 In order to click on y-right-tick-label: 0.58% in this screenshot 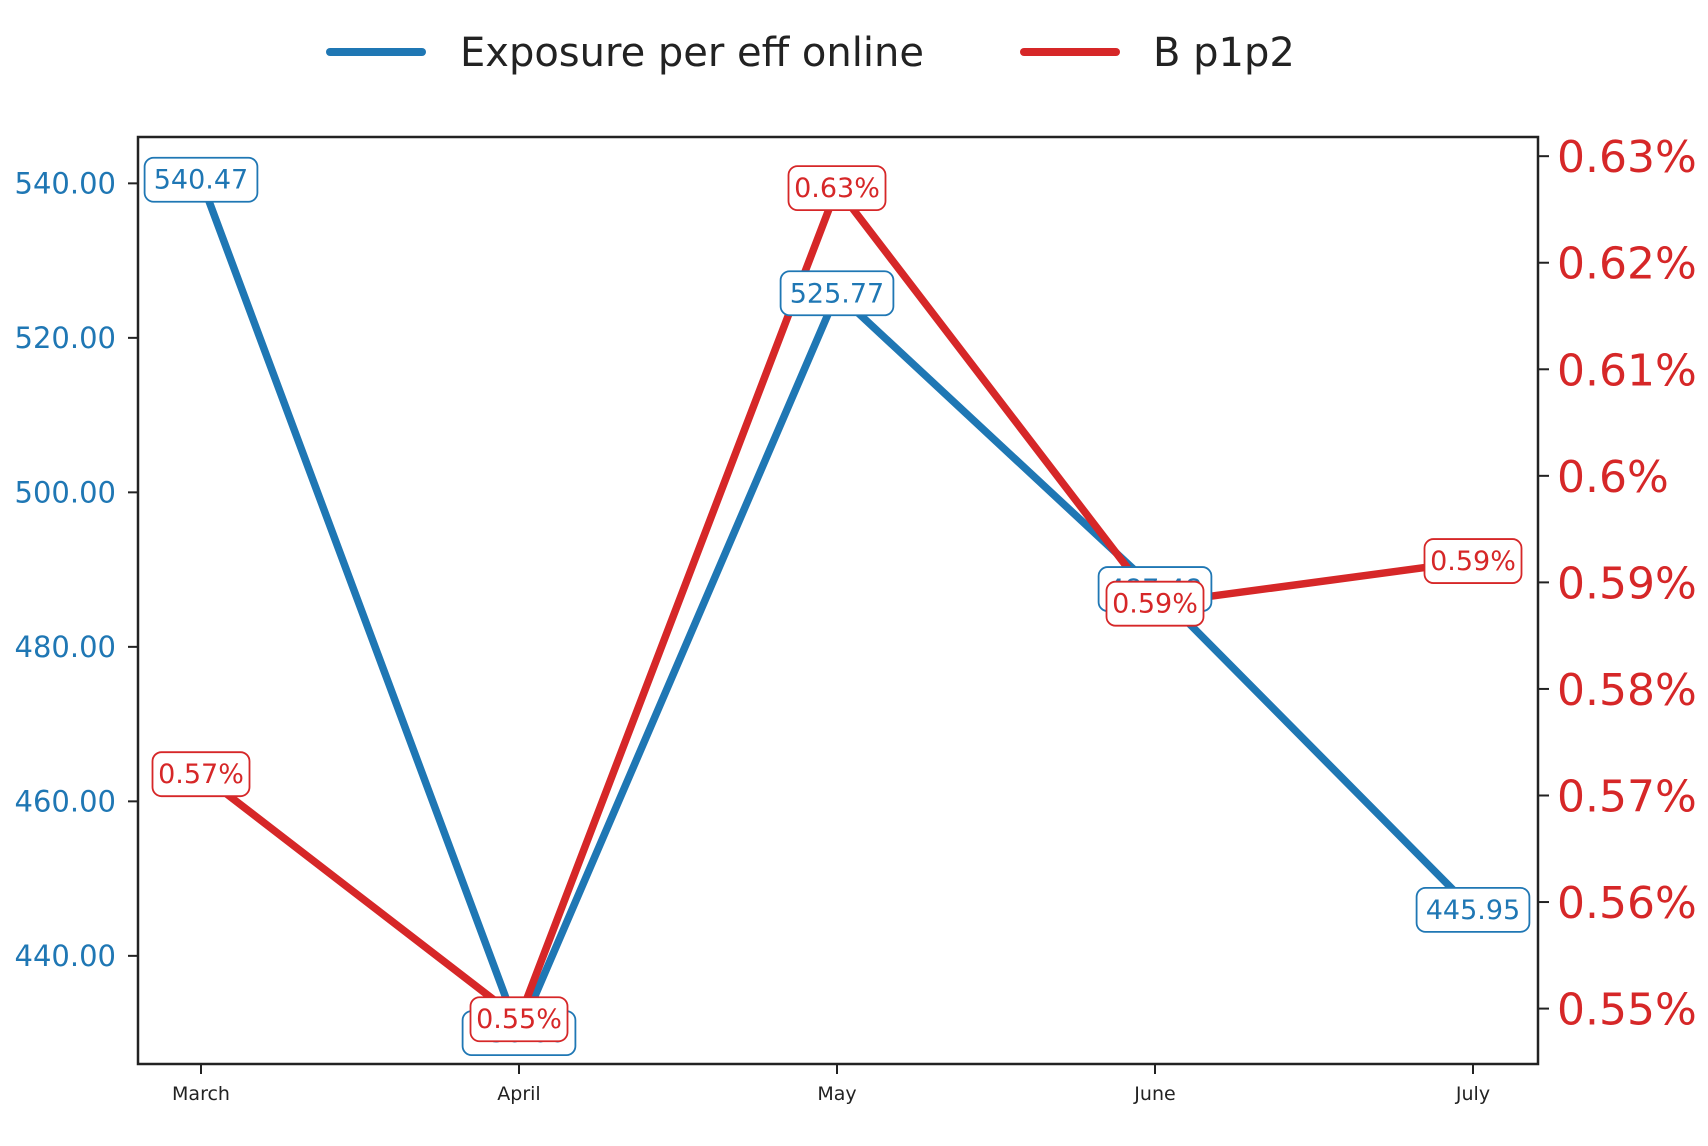, I will do `click(1627, 690)`.